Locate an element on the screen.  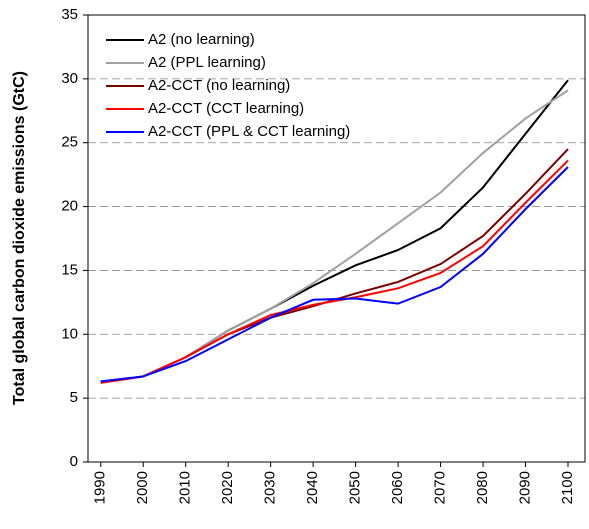
x-tick-label: 2100 is located at coordinates (567, 487).